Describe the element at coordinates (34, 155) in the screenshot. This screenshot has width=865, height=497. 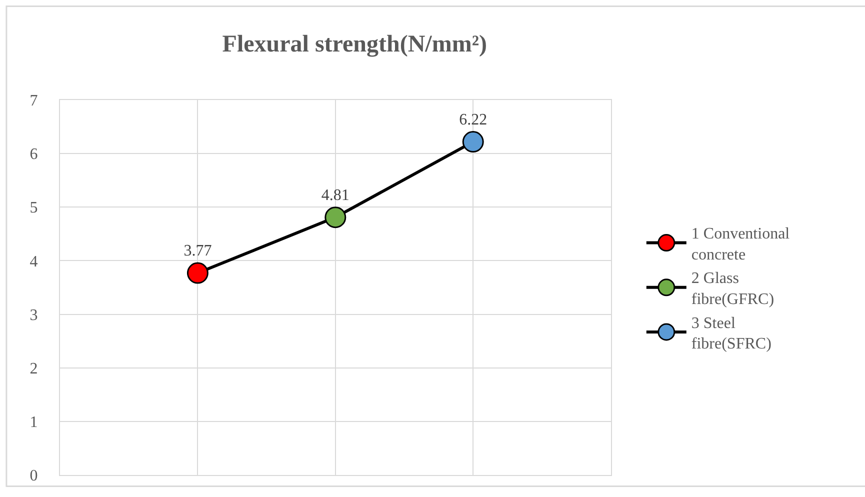
I see `y-tick-label: 6` at that location.